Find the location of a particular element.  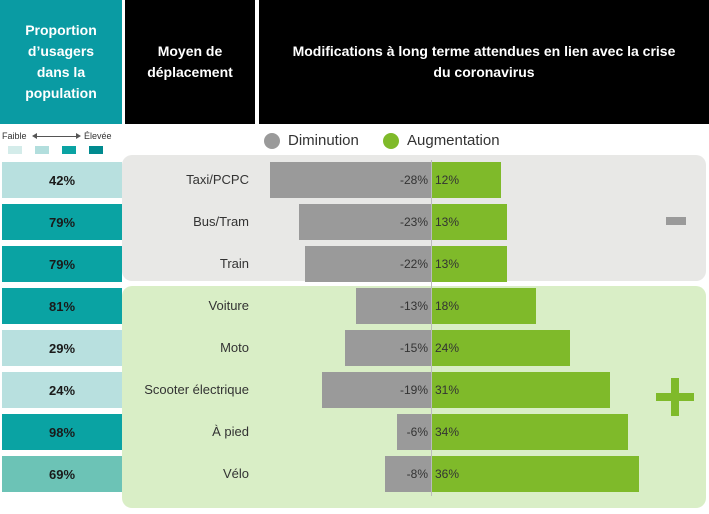

increase-value-label: 34% is located at coordinates (447, 432).